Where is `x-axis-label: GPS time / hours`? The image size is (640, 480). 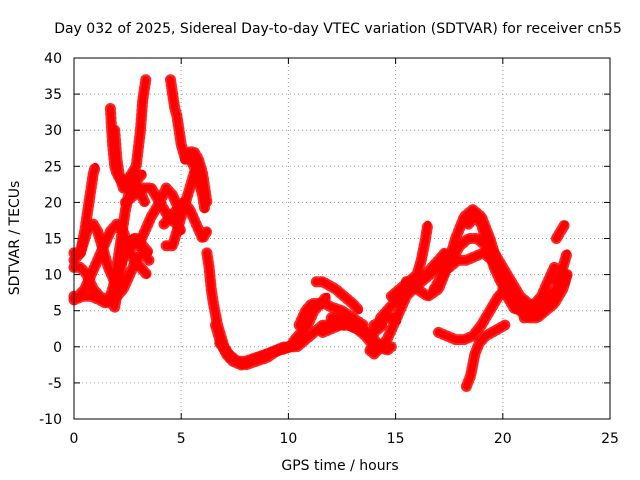 x-axis-label: GPS time / hours is located at coordinates (339, 466).